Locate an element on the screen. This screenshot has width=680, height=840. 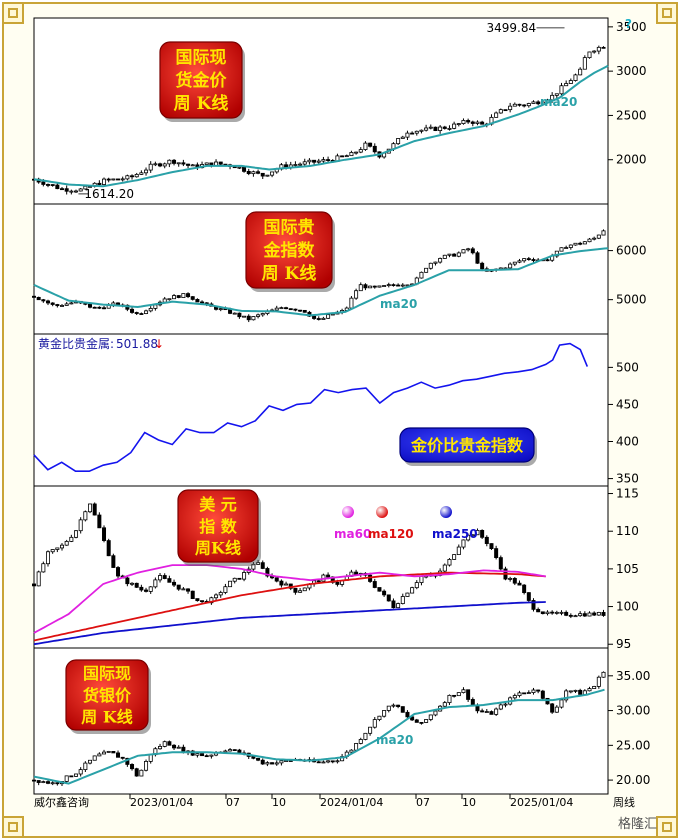
badge-line: 周 K线 is located at coordinates (201, 103).